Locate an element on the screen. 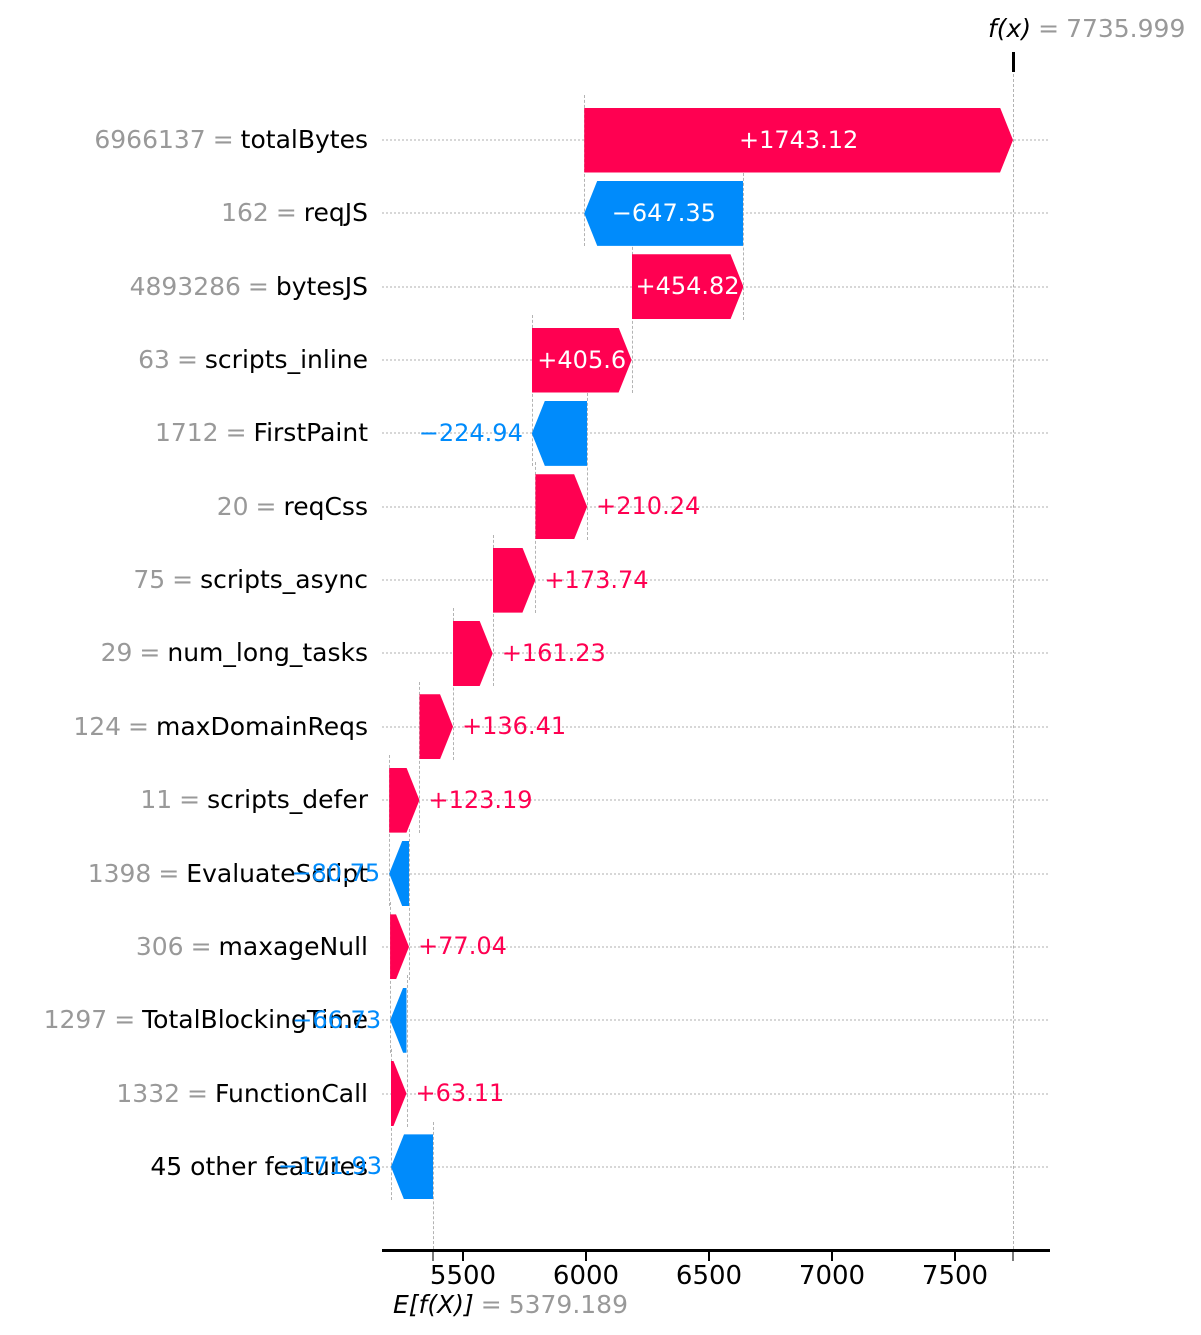 This screenshot has width=1201, height=1335. feature-value: 63 is located at coordinates (154, 360).